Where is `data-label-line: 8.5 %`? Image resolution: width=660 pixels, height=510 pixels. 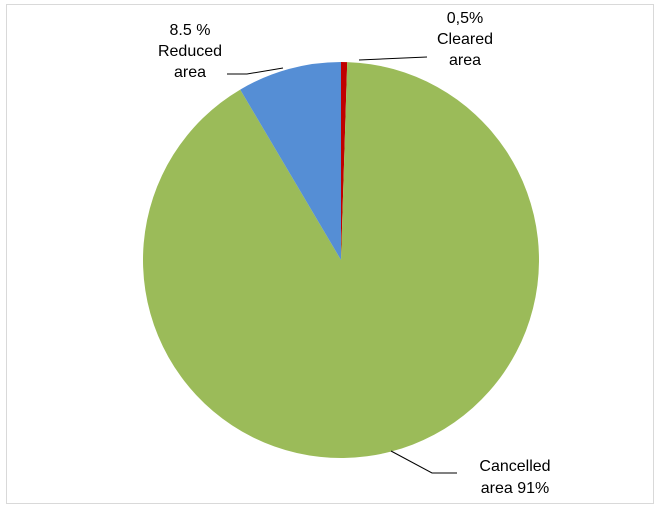
data-label-line: 8.5 % is located at coordinates (190, 30).